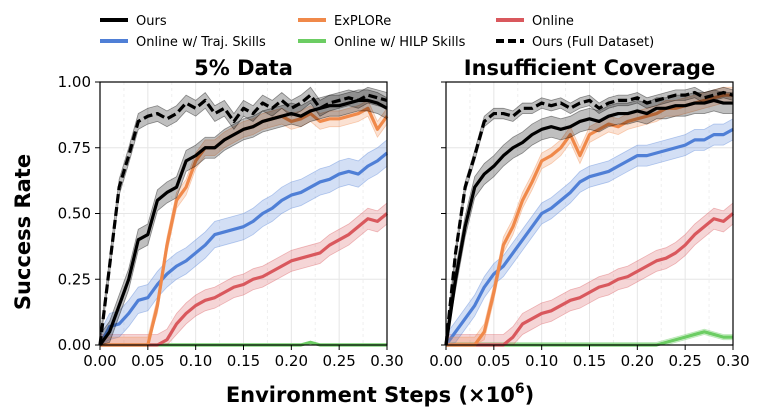 This screenshot has width=761, height=418. Describe the element at coordinates (243, 68) in the screenshot. I see `panel-title: 5% Data` at that location.